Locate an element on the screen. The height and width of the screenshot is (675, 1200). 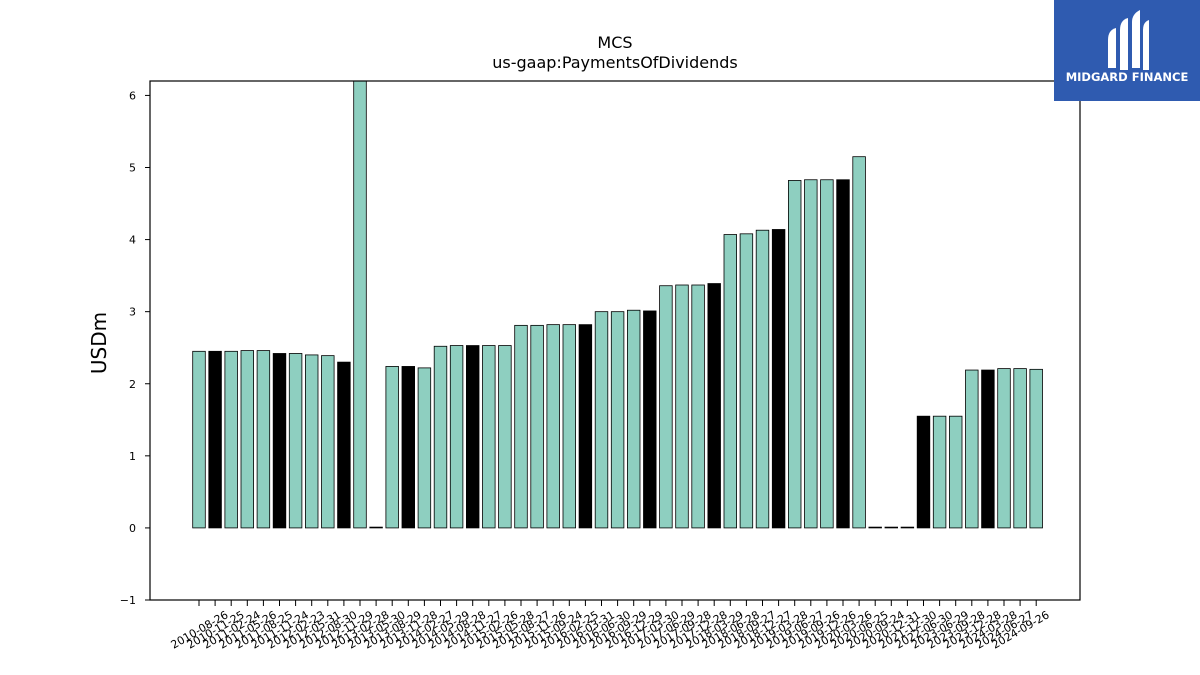
midgard-logo: MIDGARD FINANCE is located at coordinates (1127, 50).